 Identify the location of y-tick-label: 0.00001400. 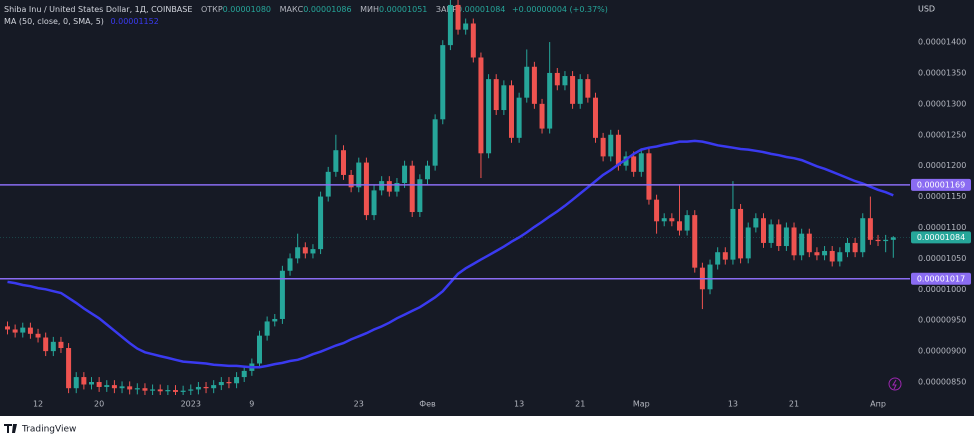
(942, 42).